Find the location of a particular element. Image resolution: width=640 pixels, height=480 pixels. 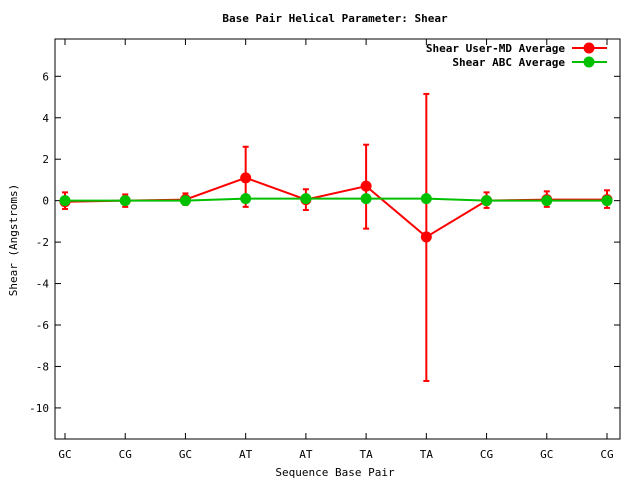

series-abc is located at coordinates (336, 200).